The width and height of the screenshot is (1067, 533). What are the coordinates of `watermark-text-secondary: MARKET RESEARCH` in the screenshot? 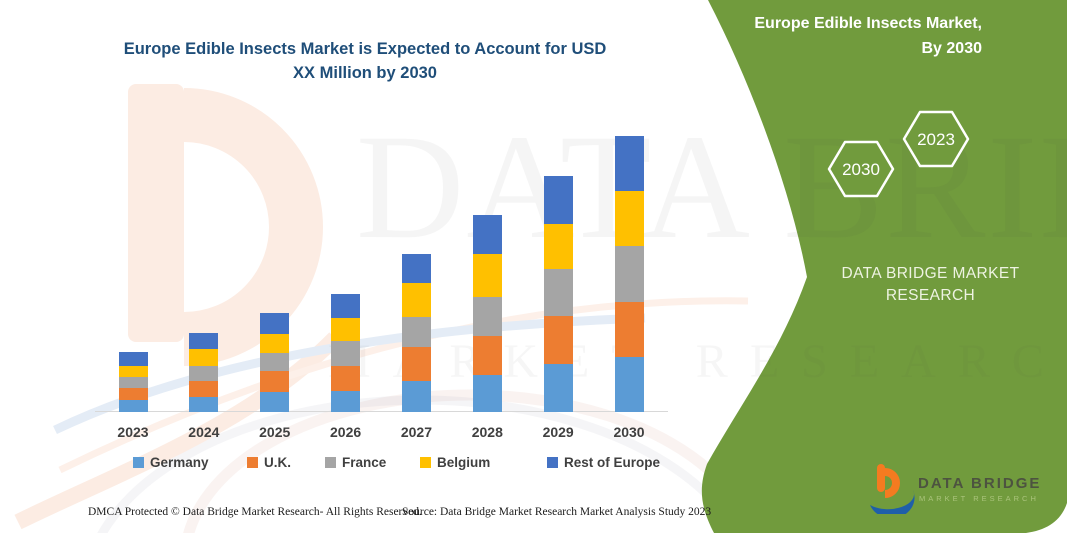 It's located at (697, 361).